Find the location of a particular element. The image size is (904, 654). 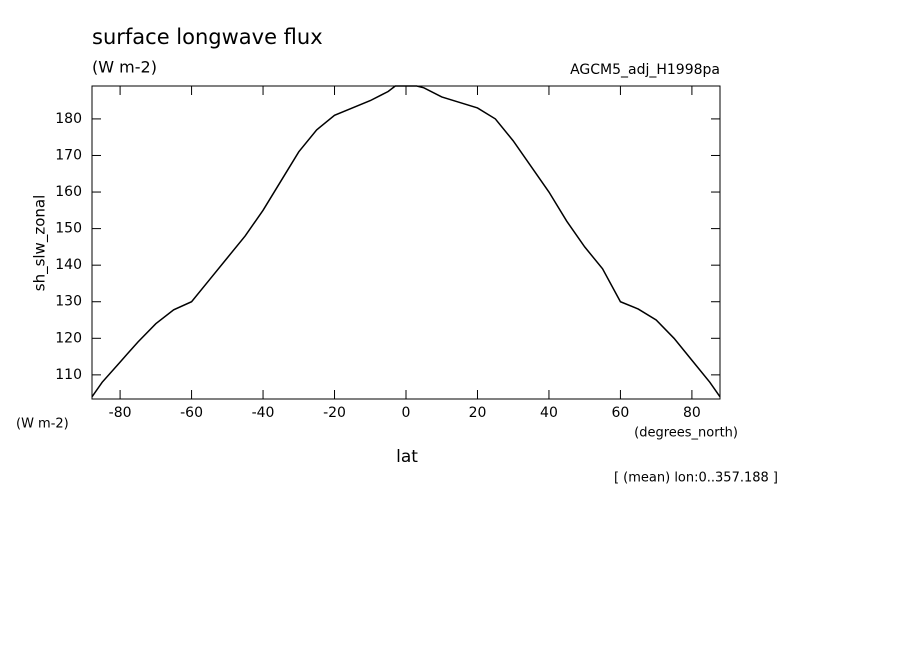

y-axis-label: sh_slw_zonal is located at coordinates (40, 243).